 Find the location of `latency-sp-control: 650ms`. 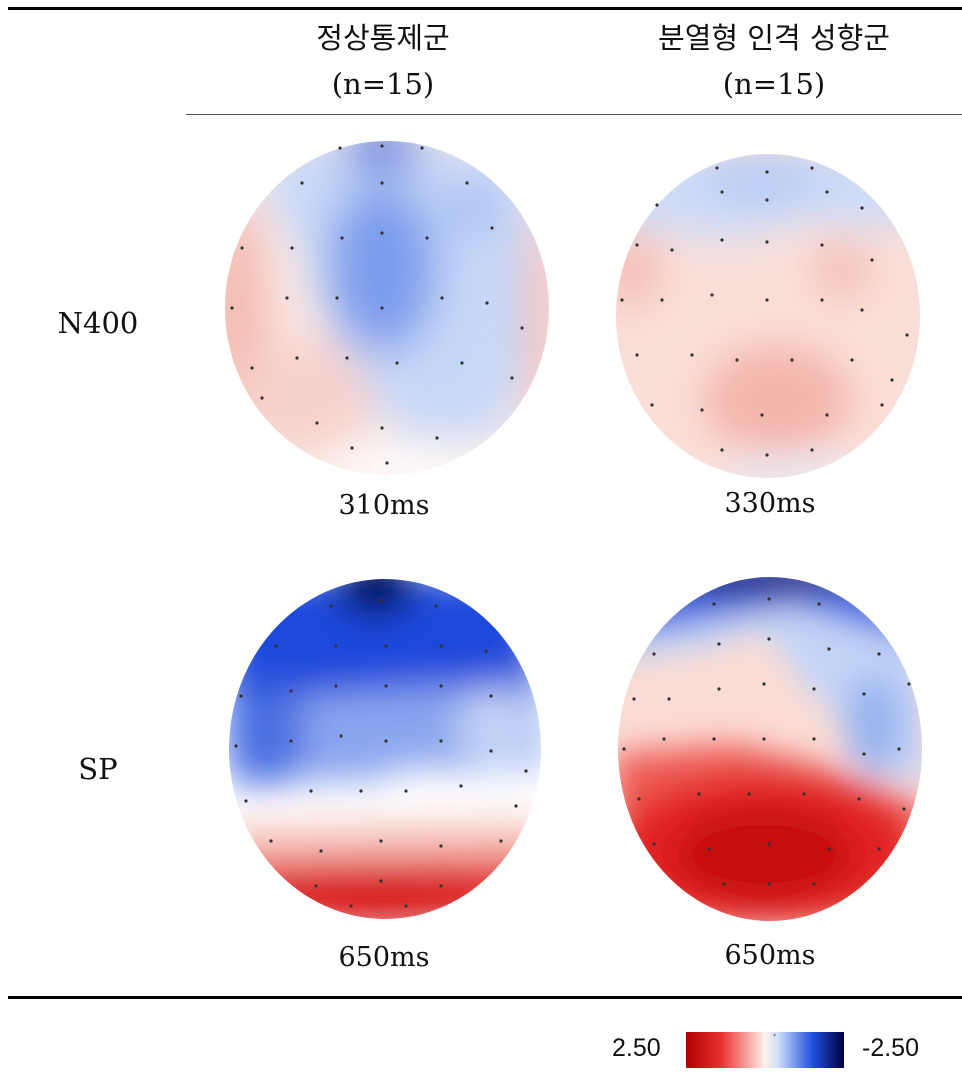

latency-sp-control: 650ms is located at coordinates (384, 957).